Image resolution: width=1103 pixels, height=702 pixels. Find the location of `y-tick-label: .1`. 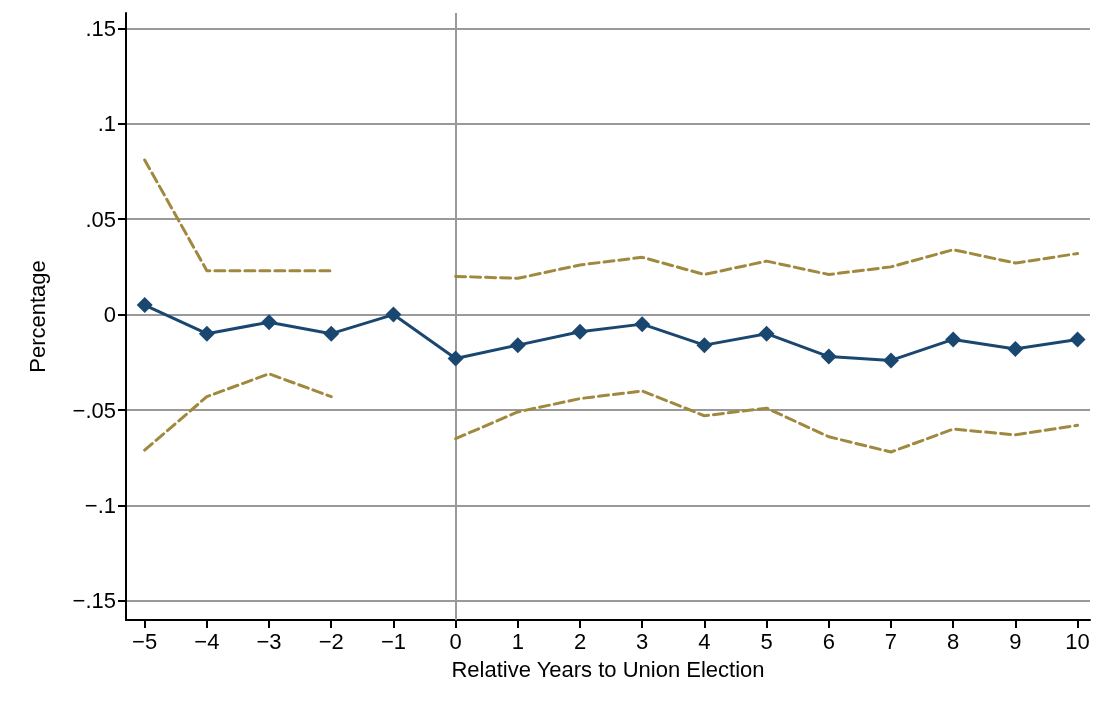

y-tick-label: .1 is located at coordinates (106, 124).